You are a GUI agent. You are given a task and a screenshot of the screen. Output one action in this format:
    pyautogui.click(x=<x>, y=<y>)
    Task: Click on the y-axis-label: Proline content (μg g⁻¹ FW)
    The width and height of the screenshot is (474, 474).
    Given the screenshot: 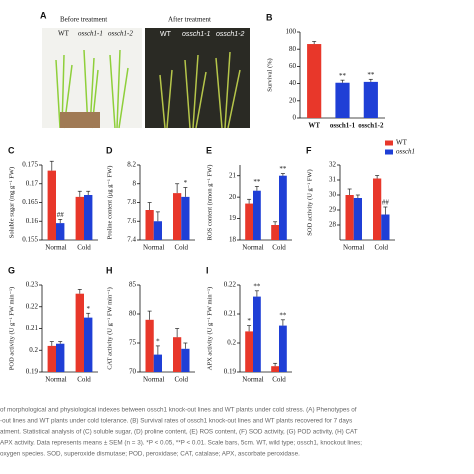 What is the action you would take?
    pyautogui.click(x=109, y=203)
    